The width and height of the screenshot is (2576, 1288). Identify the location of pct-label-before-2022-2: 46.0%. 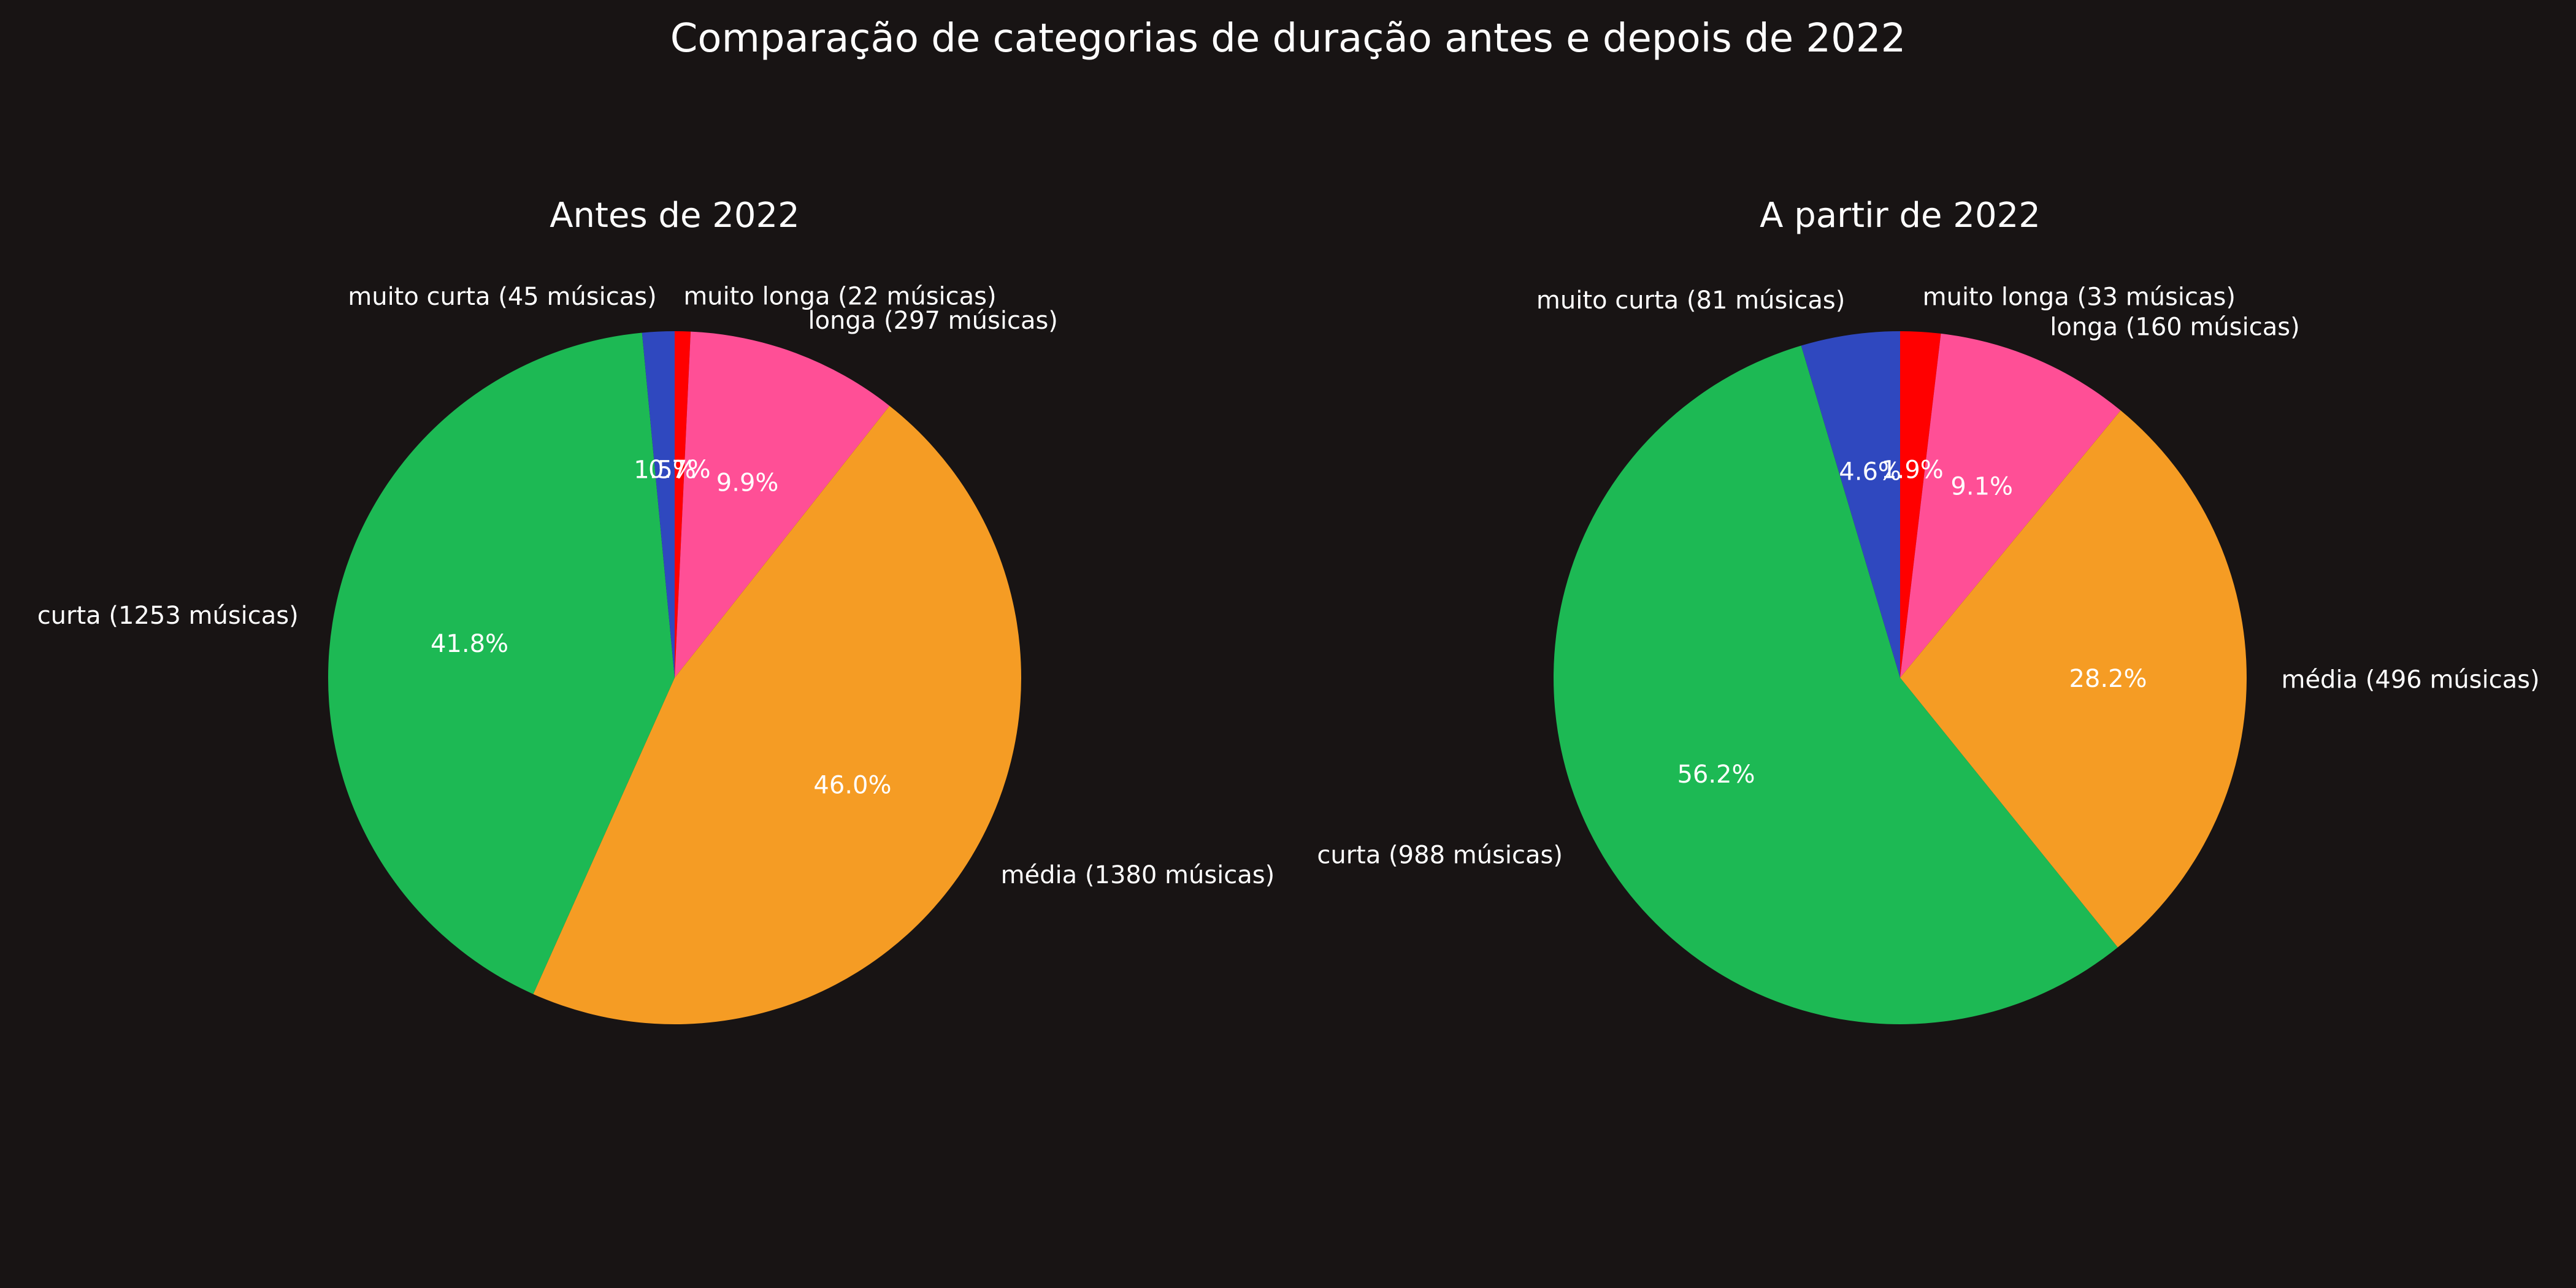
(852, 786).